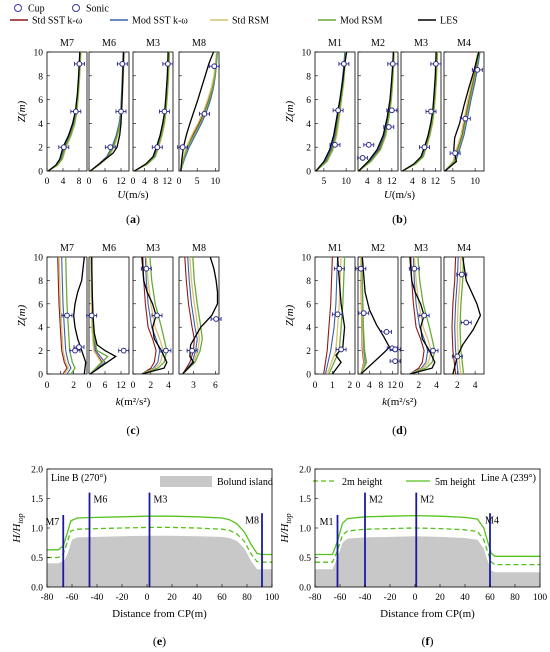 This screenshot has width=550, height=652. Describe the element at coordinates (36, 9) in the screenshot. I see `legend-label-1: Cup` at that location.